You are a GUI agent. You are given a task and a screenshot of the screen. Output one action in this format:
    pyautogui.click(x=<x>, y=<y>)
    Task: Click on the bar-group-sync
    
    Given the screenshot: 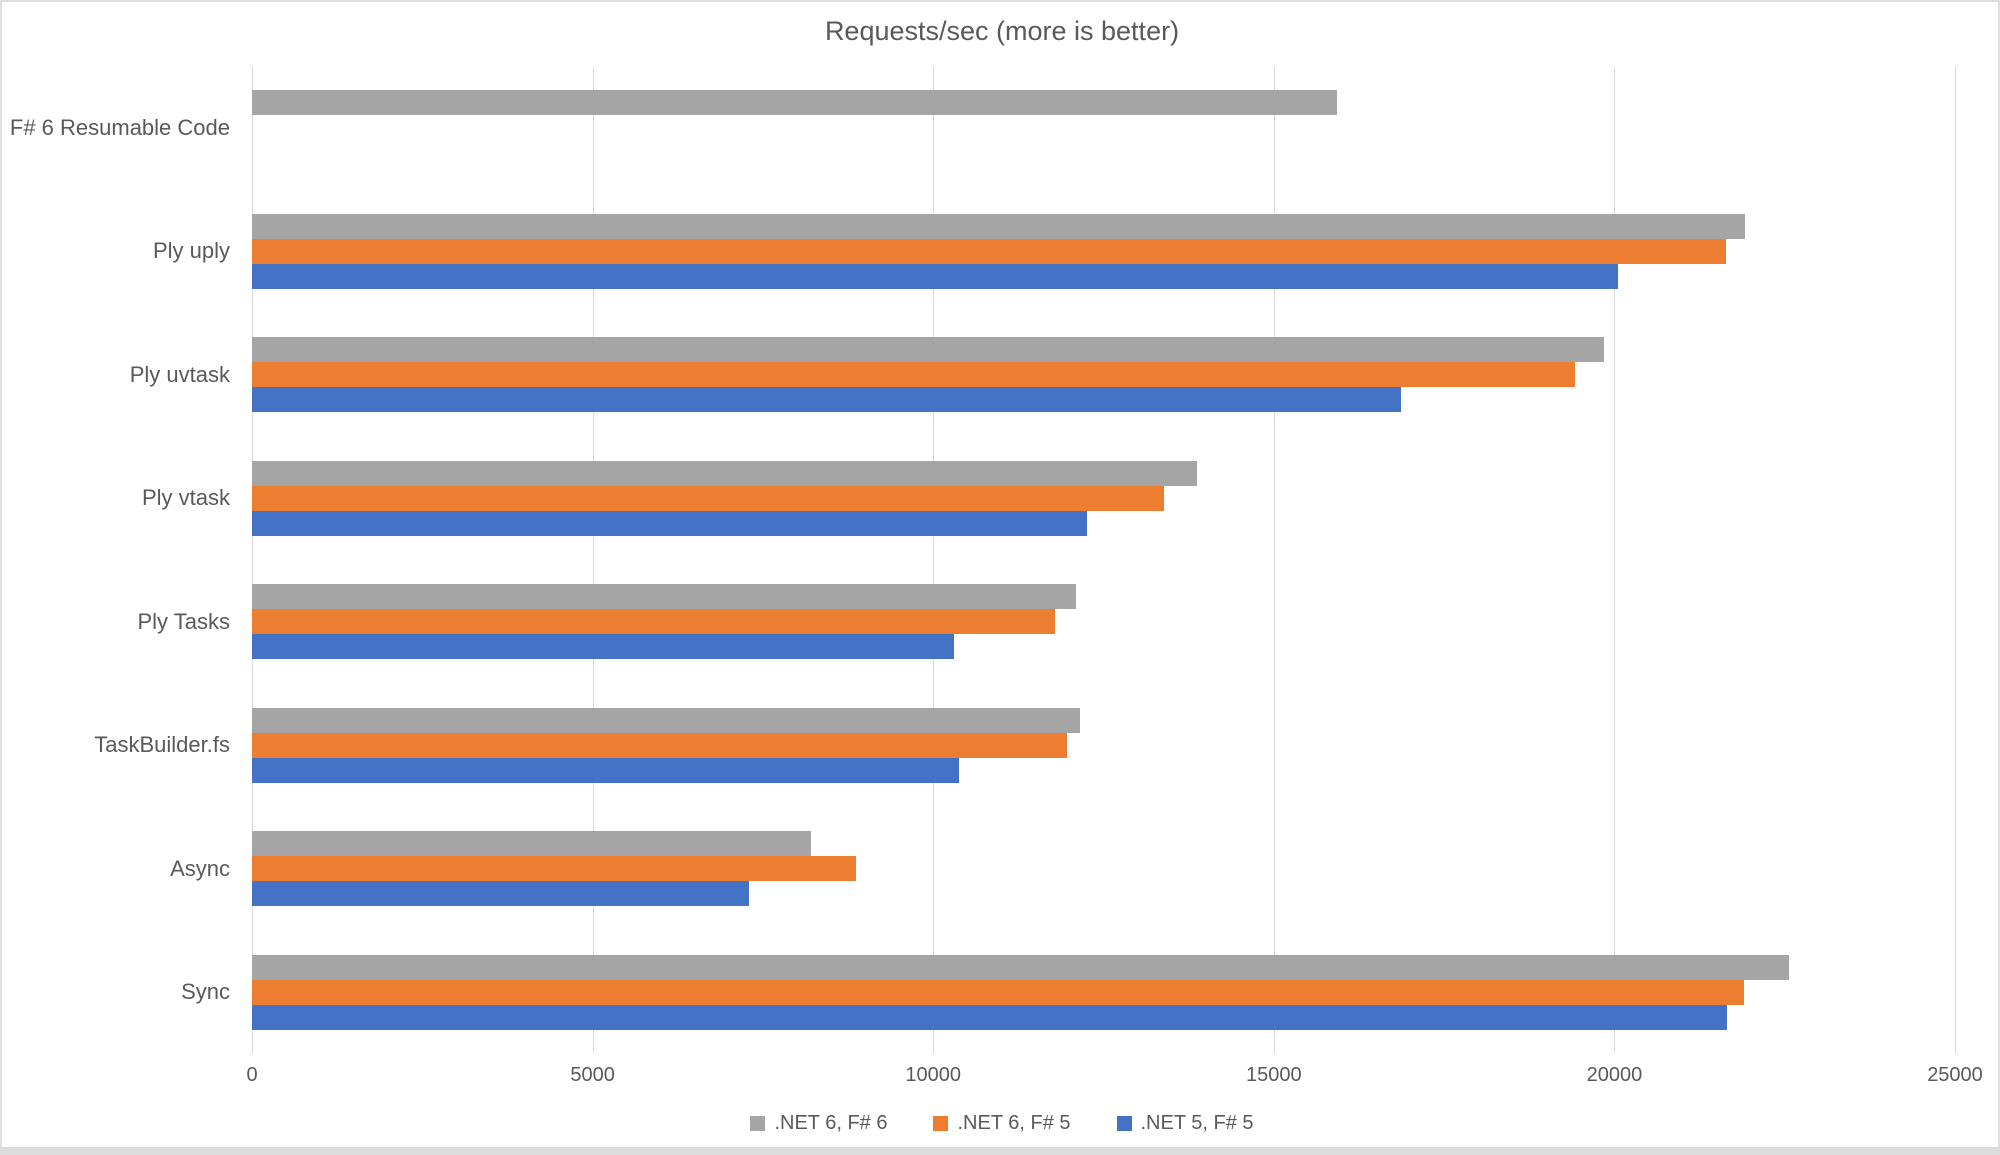 What is the action you would take?
    pyautogui.click(x=1103, y=993)
    